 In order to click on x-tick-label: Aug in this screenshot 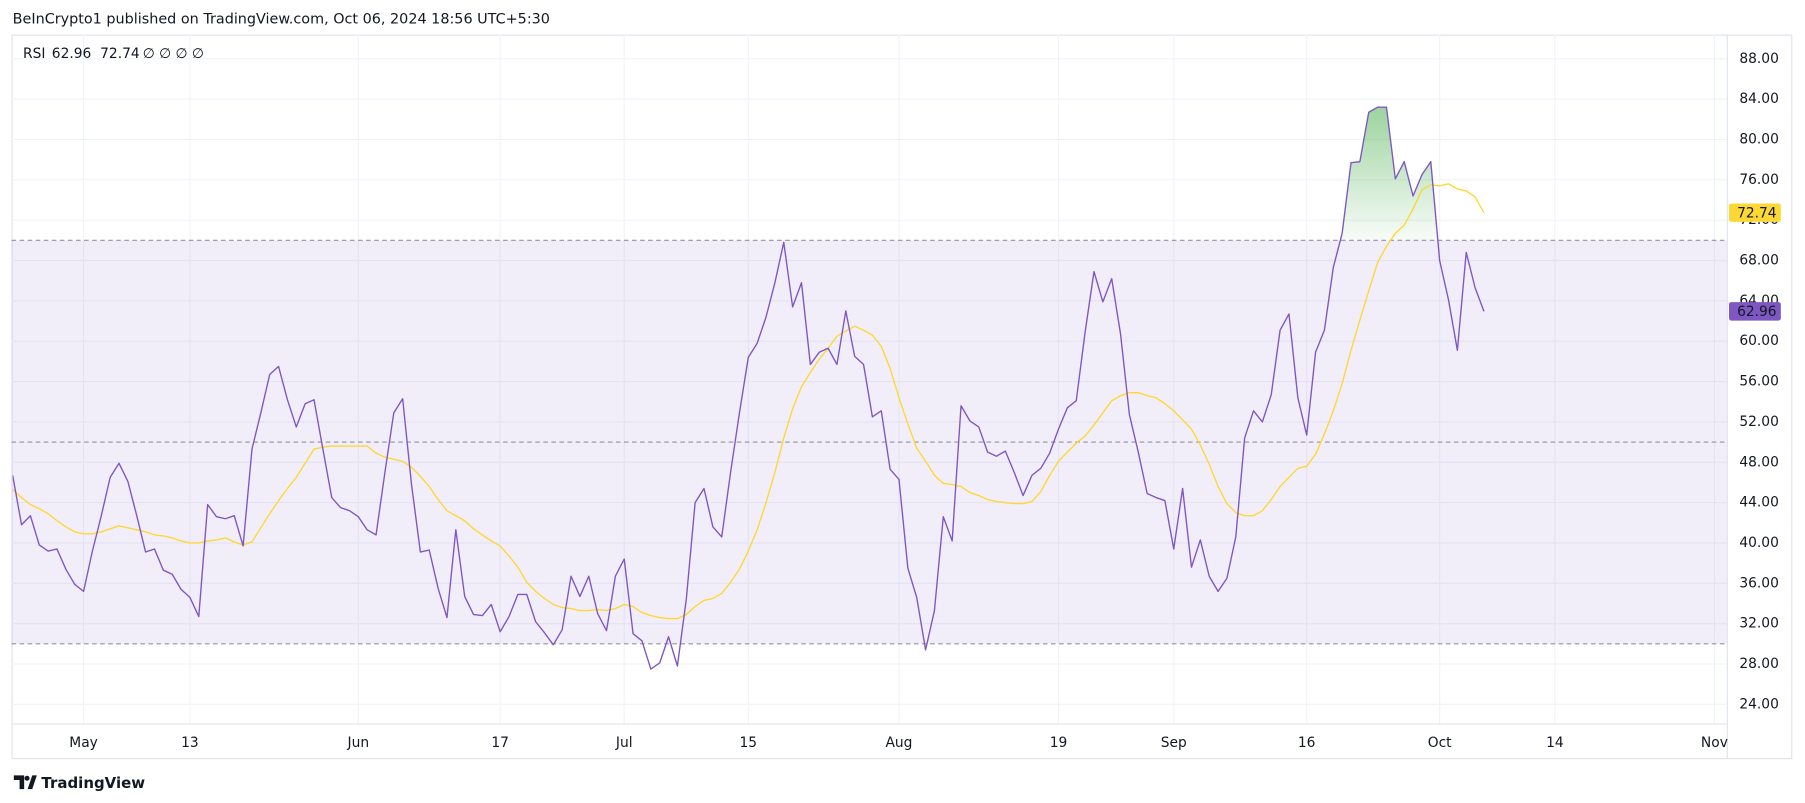, I will do `click(899, 743)`.